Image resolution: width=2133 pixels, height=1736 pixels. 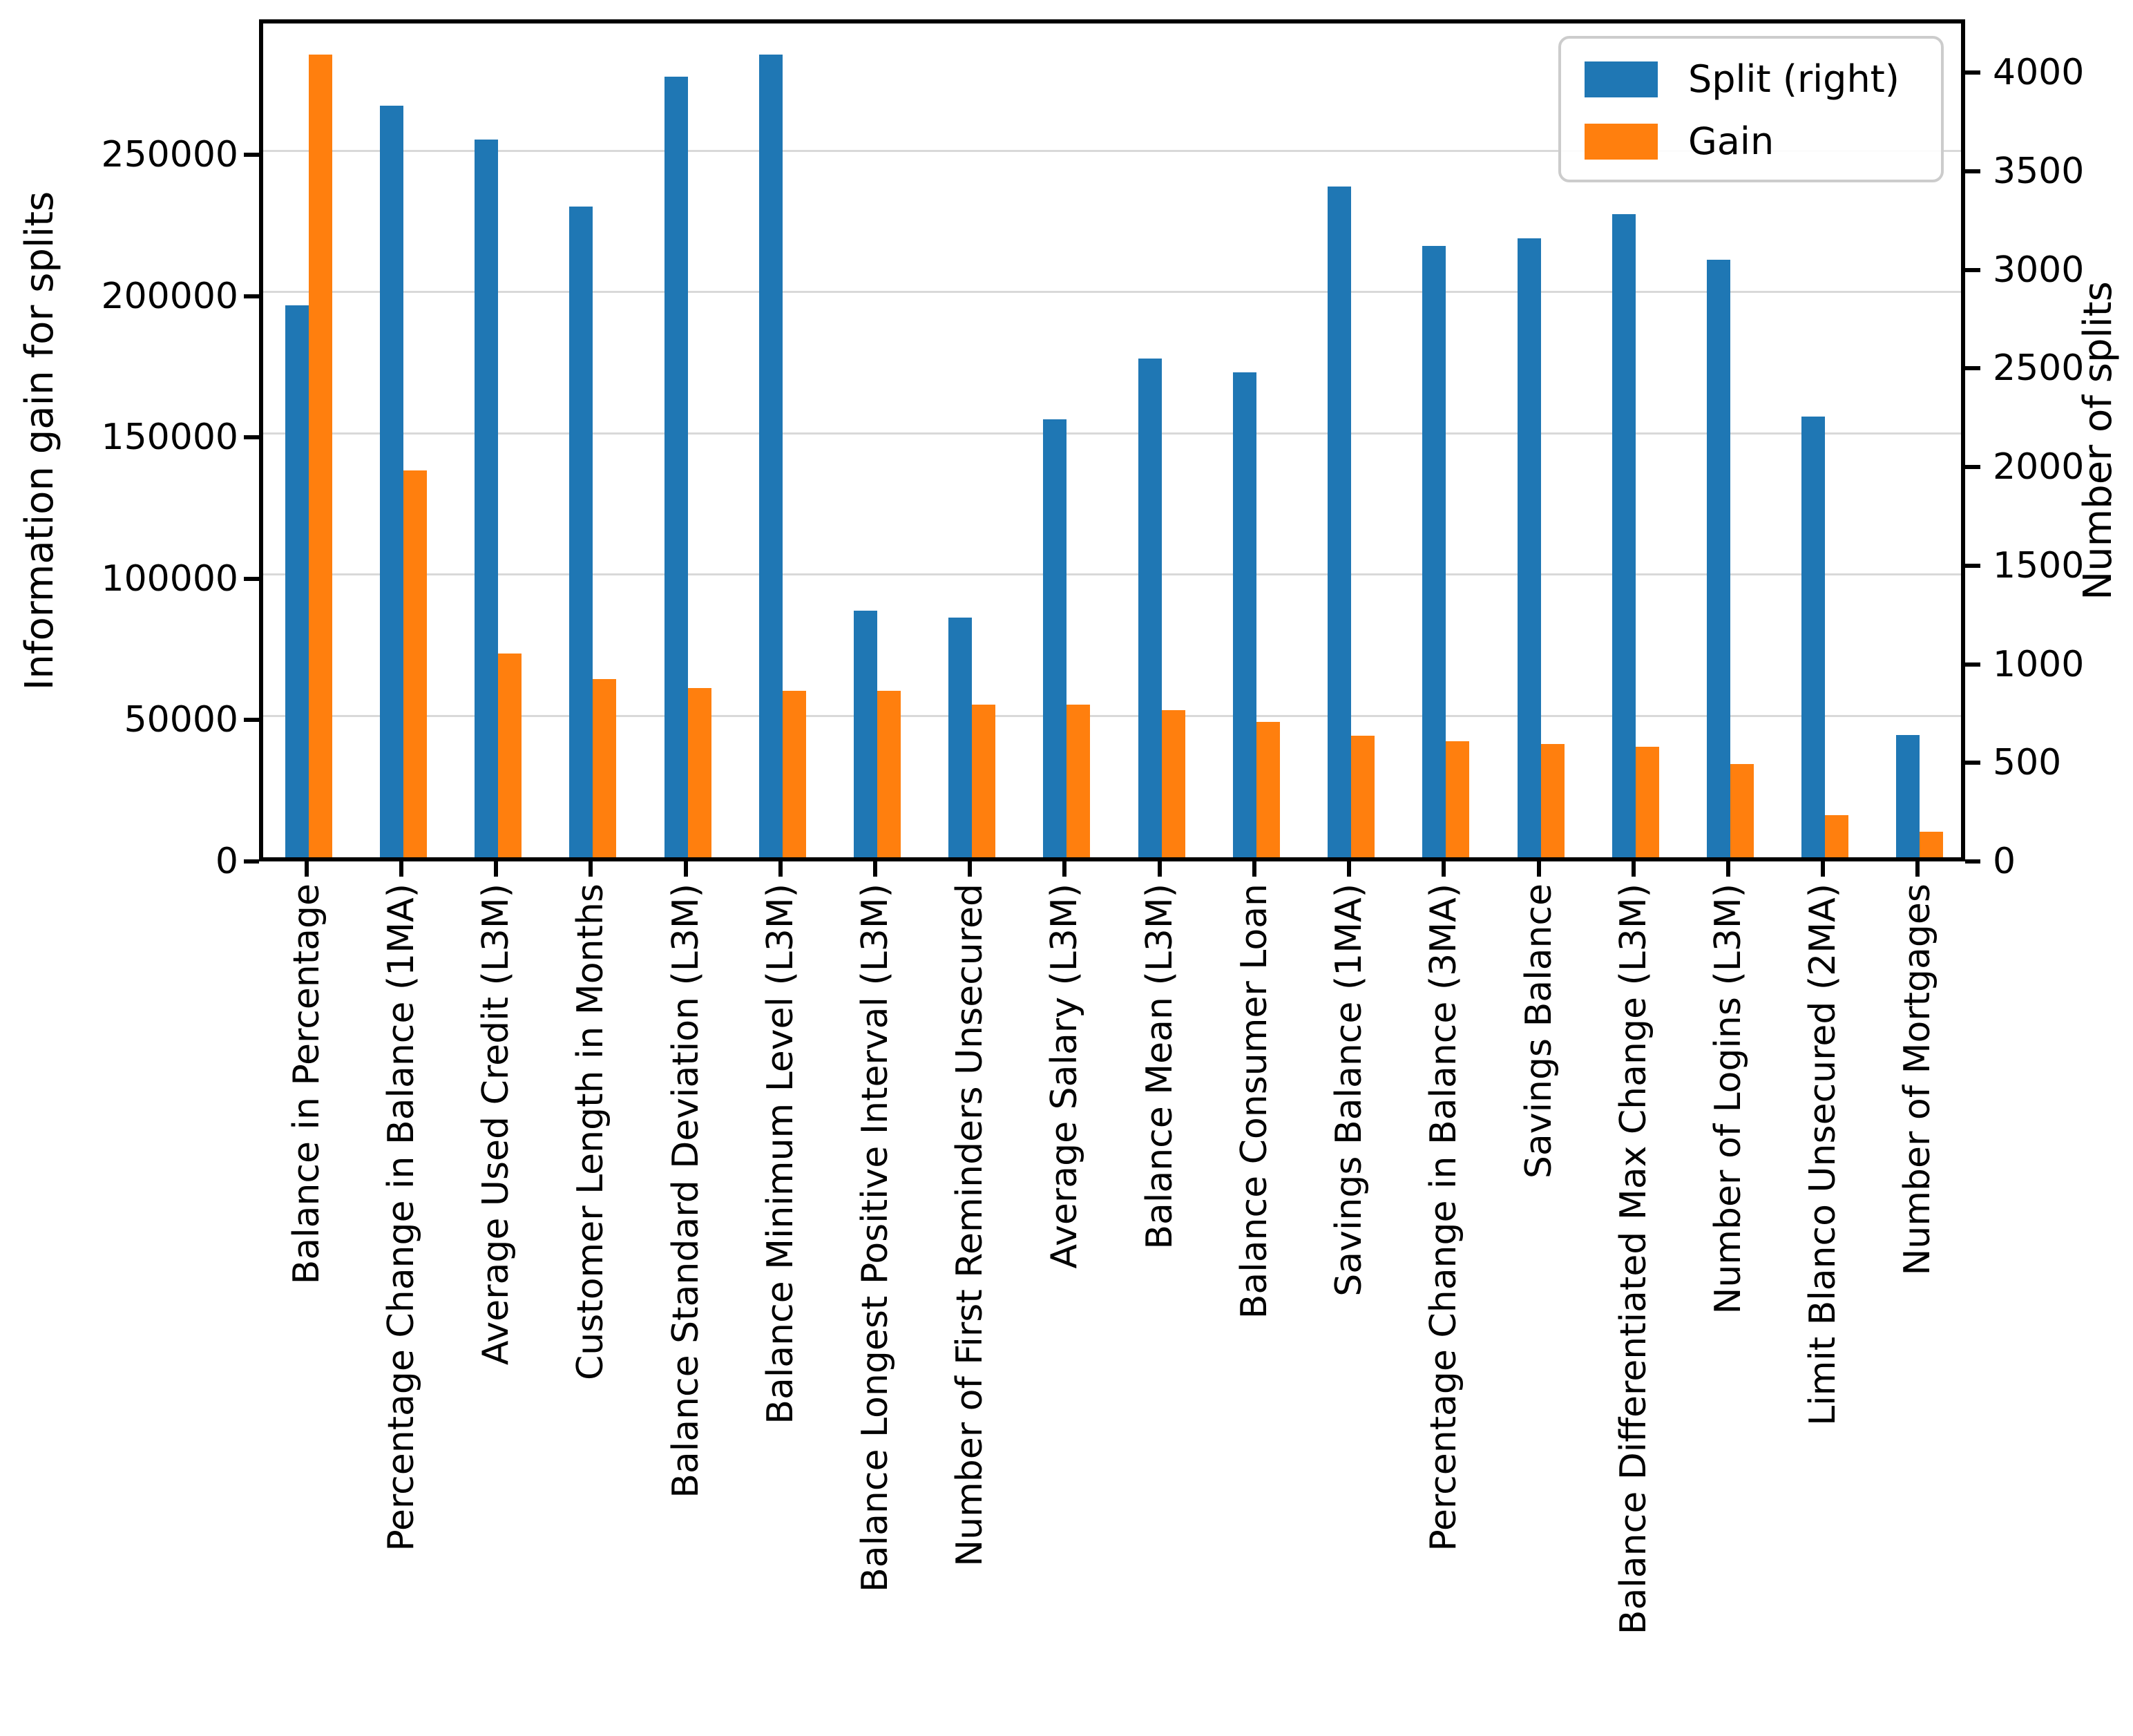 I want to click on legend-item-split: Split (right), so click(x=1743, y=79).